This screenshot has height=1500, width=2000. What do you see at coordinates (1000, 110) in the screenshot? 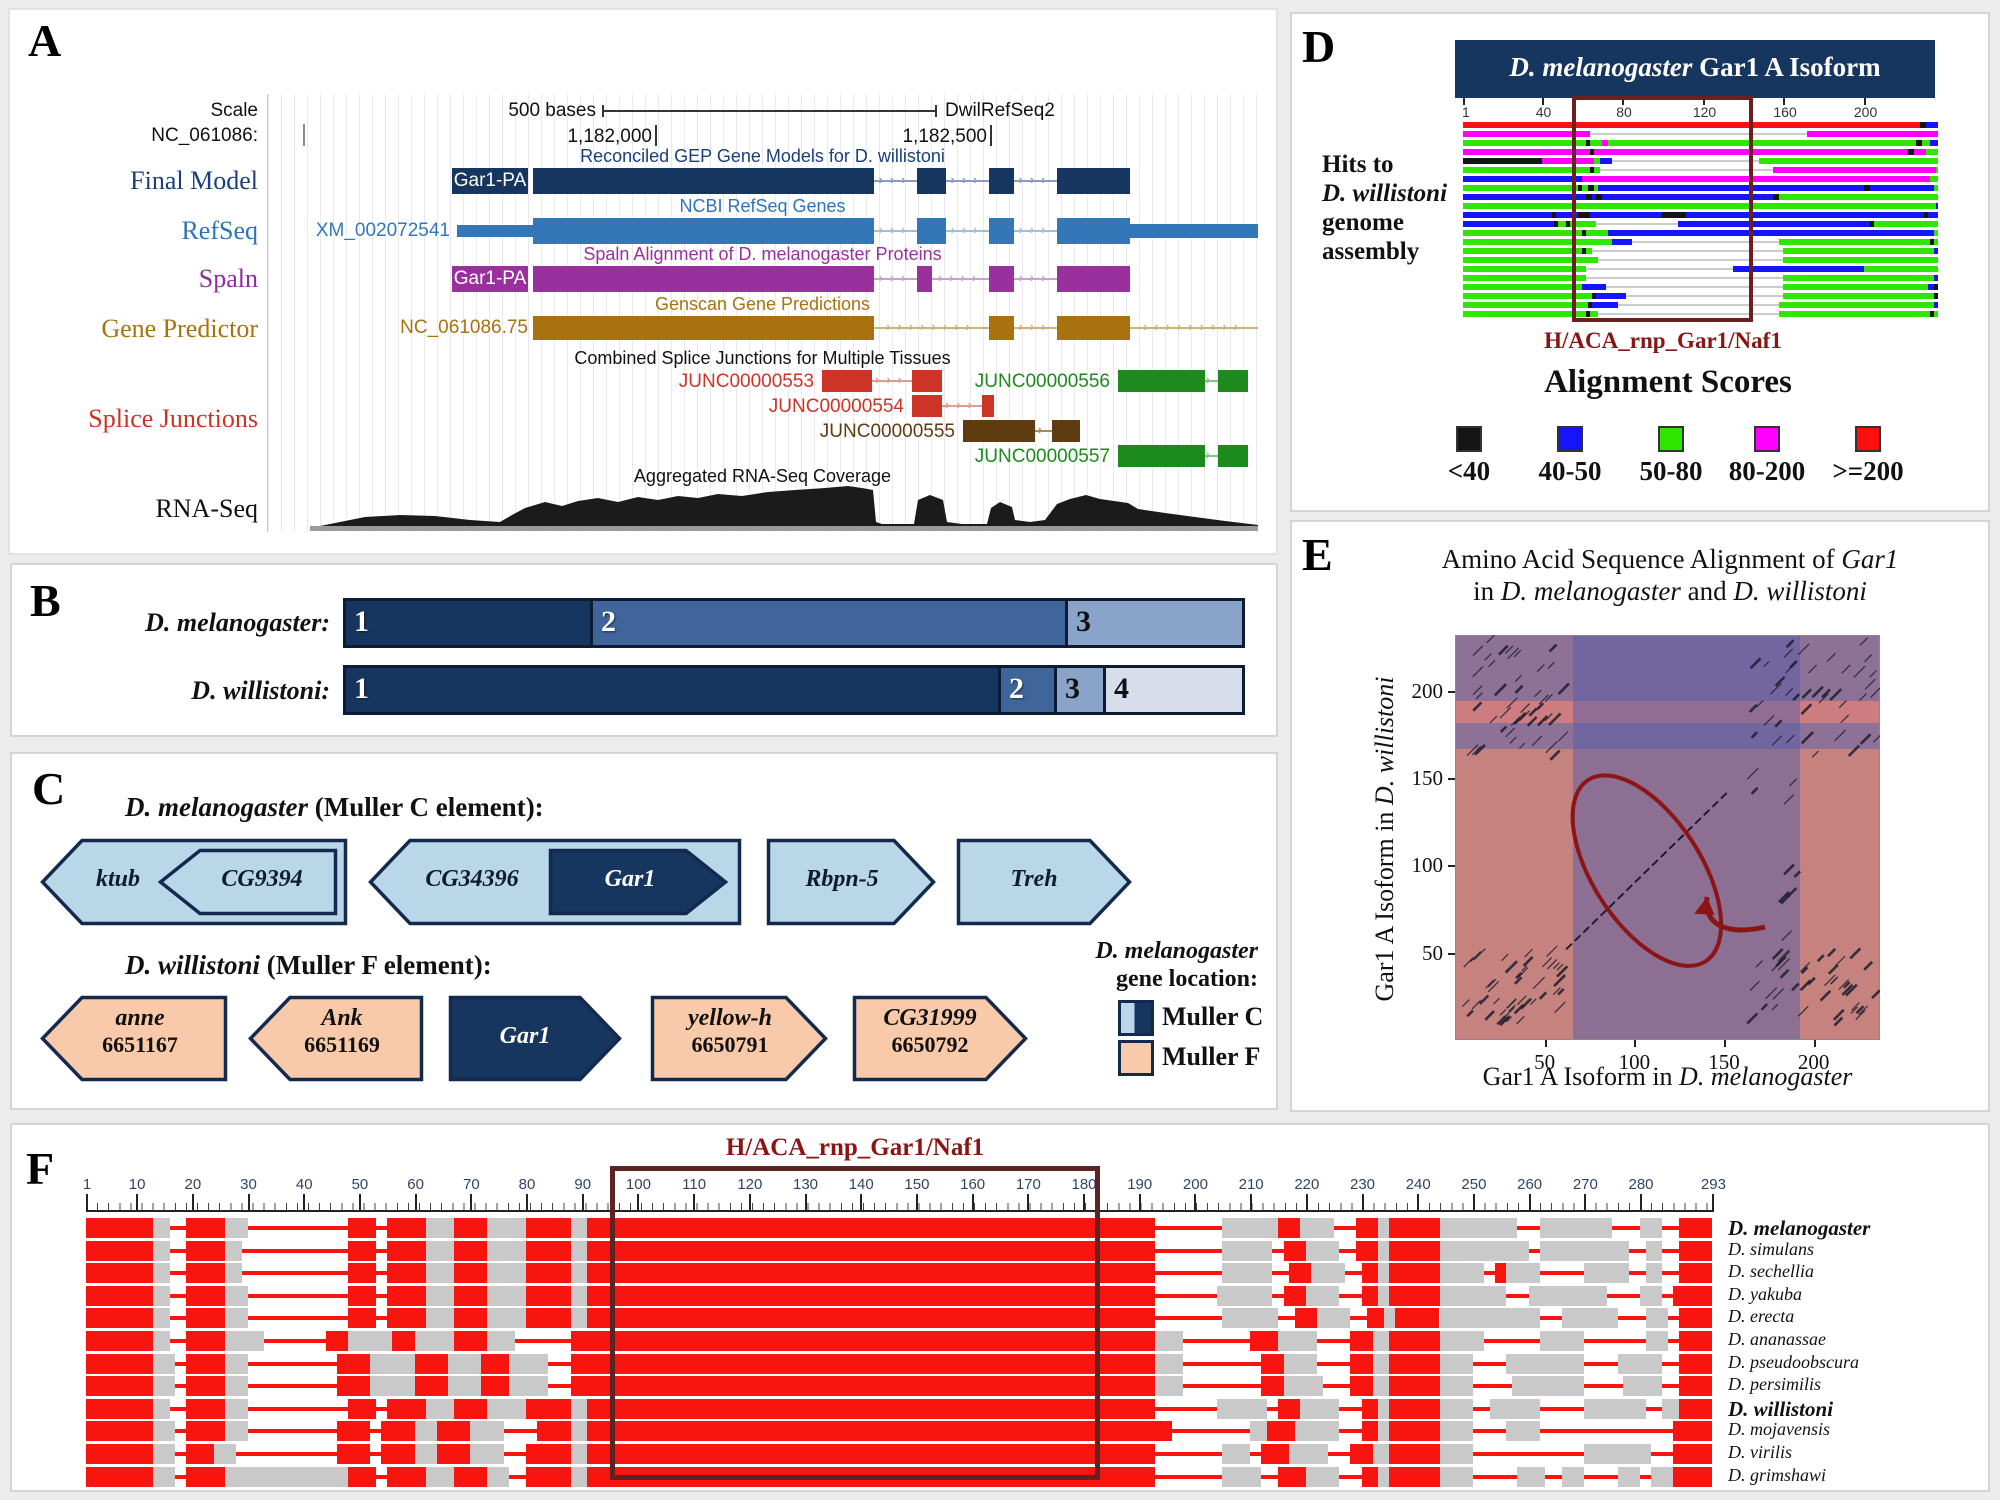
I see `assembly-label: DwilRefSeq2` at bounding box center [1000, 110].